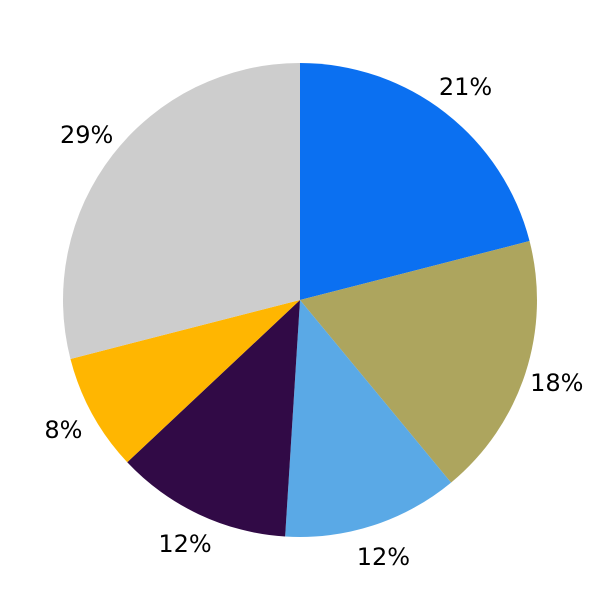 The width and height of the screenshot is (600, 600). Describe the element at coordinates (557, 383) in the screenshot. I see `slice-percentage-label: 18%` at that location.